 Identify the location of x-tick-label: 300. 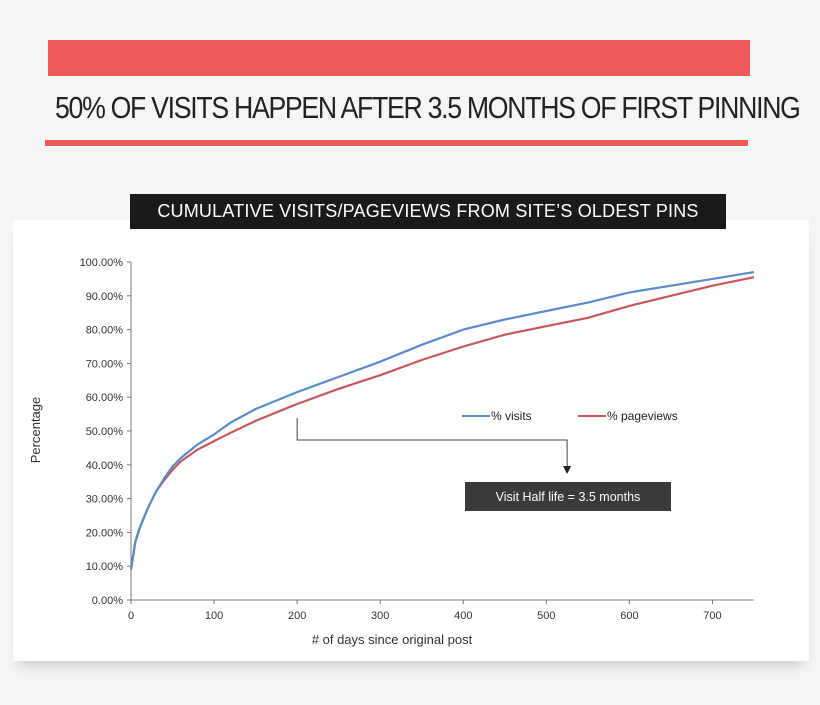
(380, 616).